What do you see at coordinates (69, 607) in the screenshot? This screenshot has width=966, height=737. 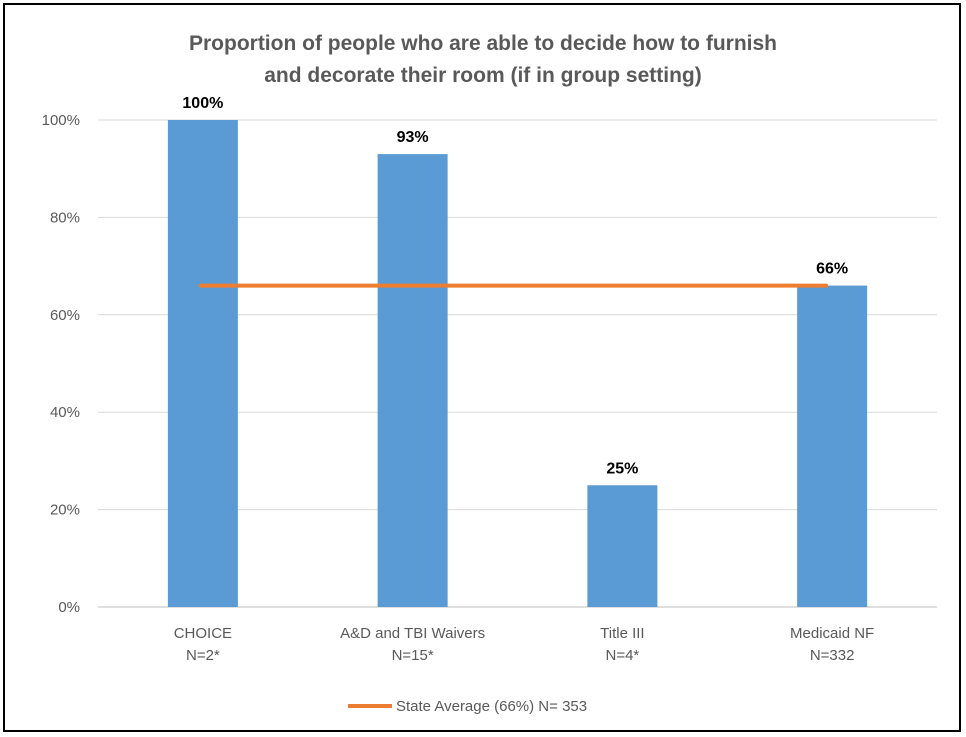 I see `y-tick-label-0: 0%` at bounding box center [69, 607].